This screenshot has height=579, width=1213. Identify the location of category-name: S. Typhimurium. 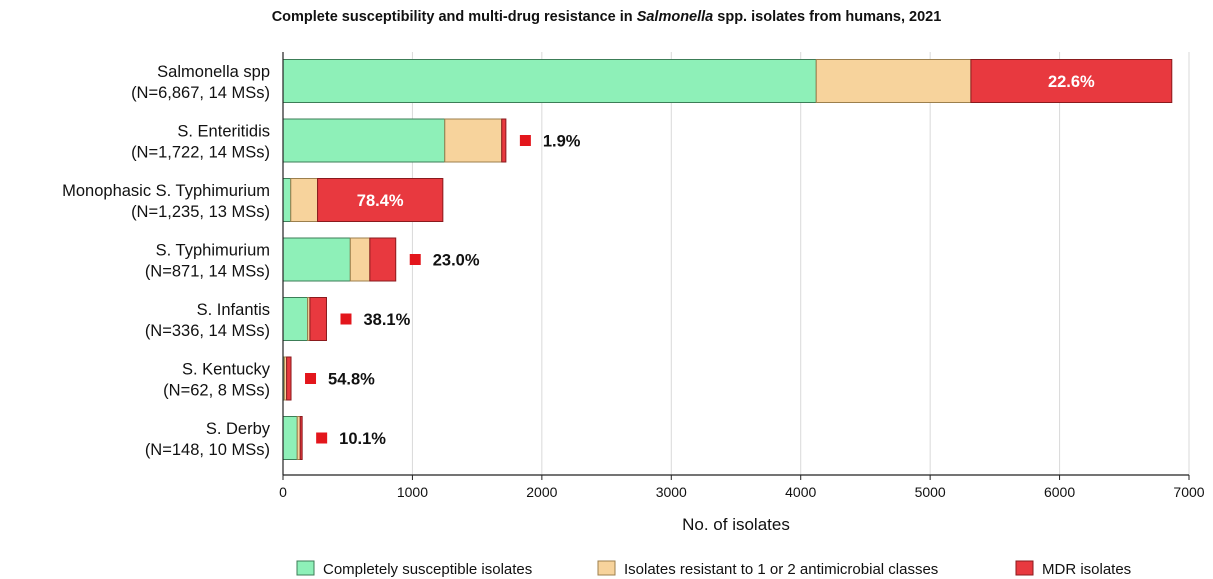
(213, 251).